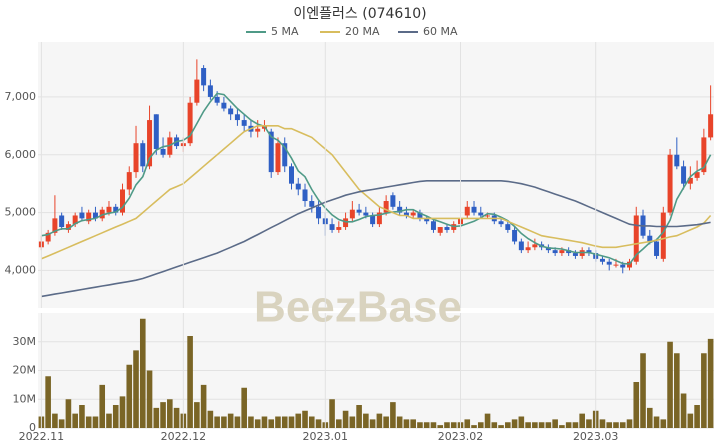 This screenshot has width=720, height=448. I want to click on y-tick-label: 4,000, so click(21, 269).